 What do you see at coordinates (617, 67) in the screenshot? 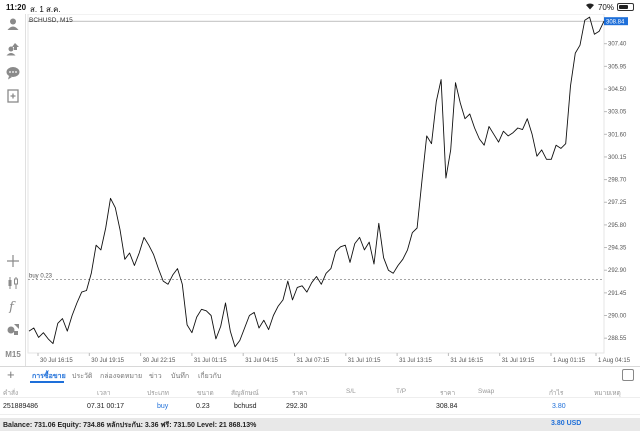
I see `y-tick-label: 305.95` at bounding box center [617, 67].